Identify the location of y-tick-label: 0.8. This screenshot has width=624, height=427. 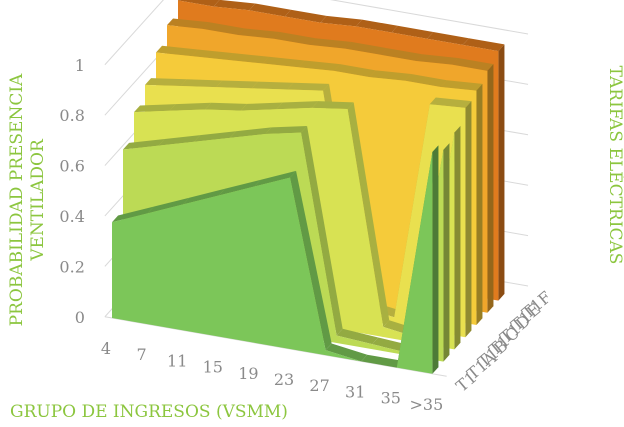
(71, 115).